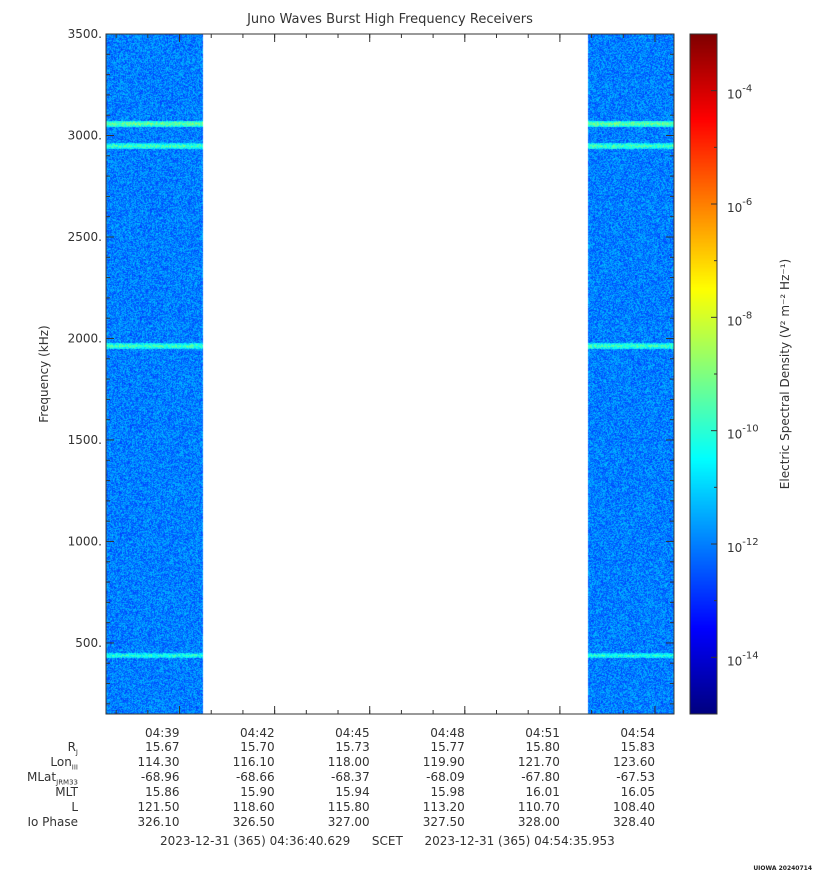  I want to click on ephemeris-value: 326.50, so click(253, 822).